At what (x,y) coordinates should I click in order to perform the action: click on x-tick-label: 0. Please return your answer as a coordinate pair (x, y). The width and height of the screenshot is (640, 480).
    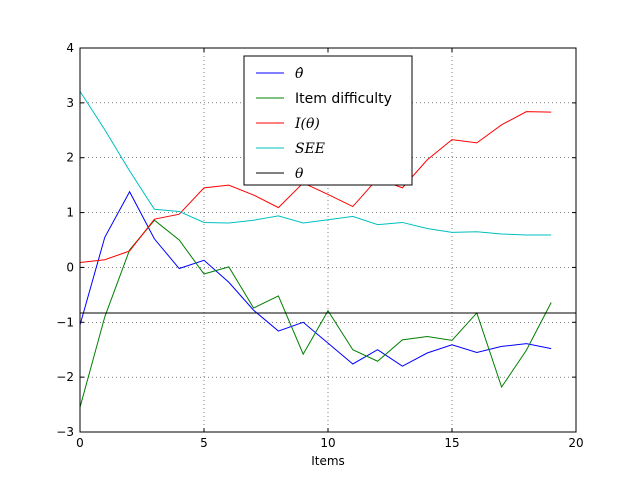
    Looking at the image, I should click on (80, 443).